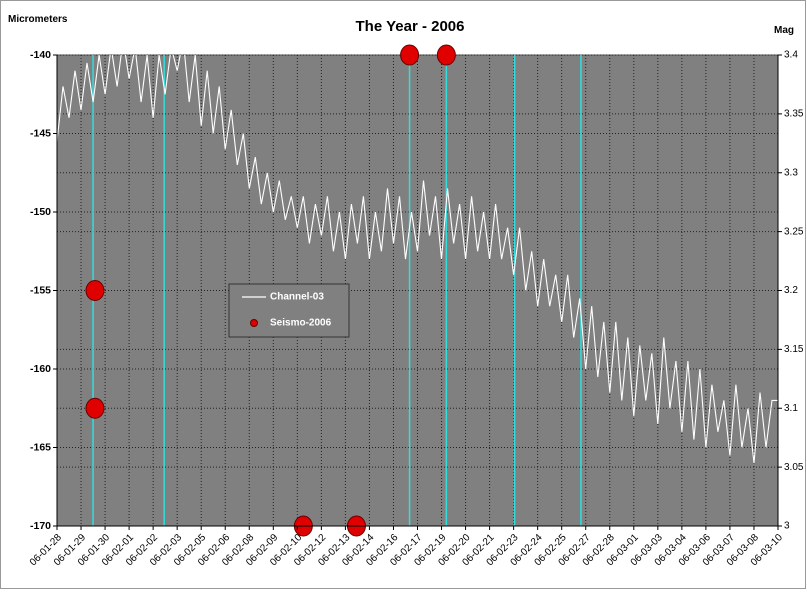 The height and width of the screenshot is (595, 807). I want to click on y-tick-label: -170, so click(40, 526).